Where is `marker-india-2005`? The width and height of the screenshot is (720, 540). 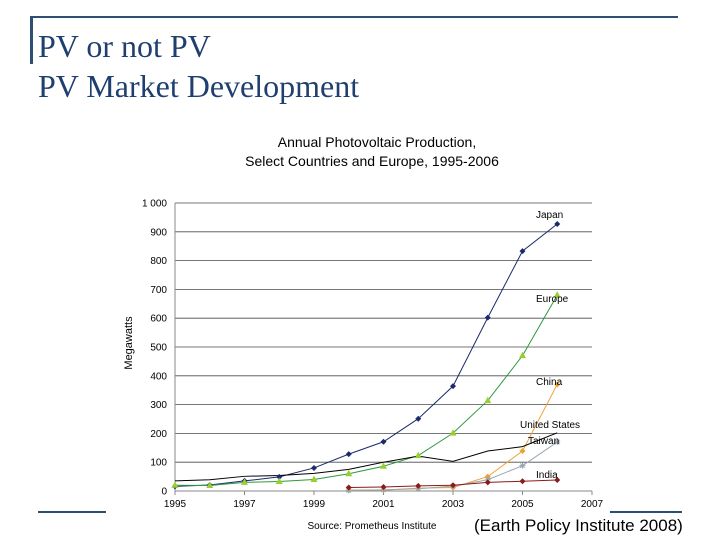 marker-india-2005 is located at coordinates (522, 481).